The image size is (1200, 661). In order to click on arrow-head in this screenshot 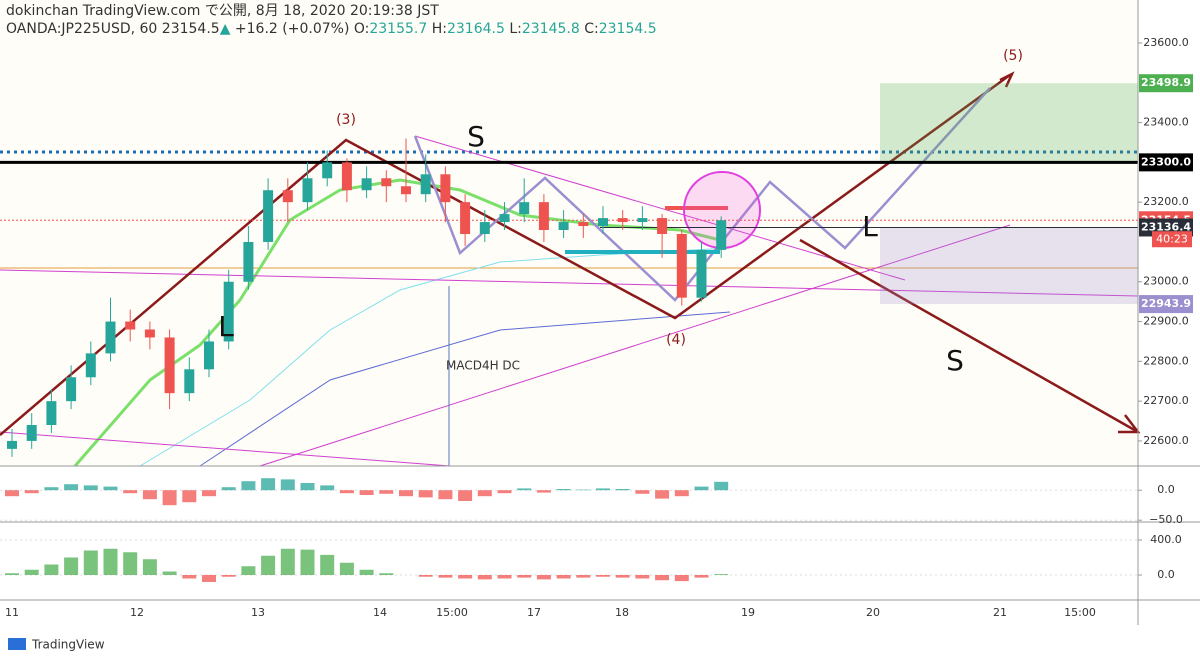, I will do `click(1007, 79)`.